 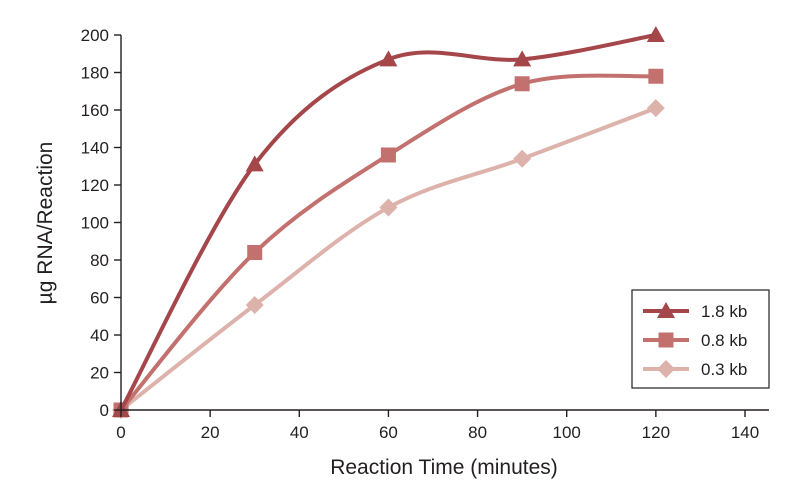 What do you see at coordinates (210, 432) in the screenshot?
I see `x-tick-label: 20` at bounding box center [210, 432].